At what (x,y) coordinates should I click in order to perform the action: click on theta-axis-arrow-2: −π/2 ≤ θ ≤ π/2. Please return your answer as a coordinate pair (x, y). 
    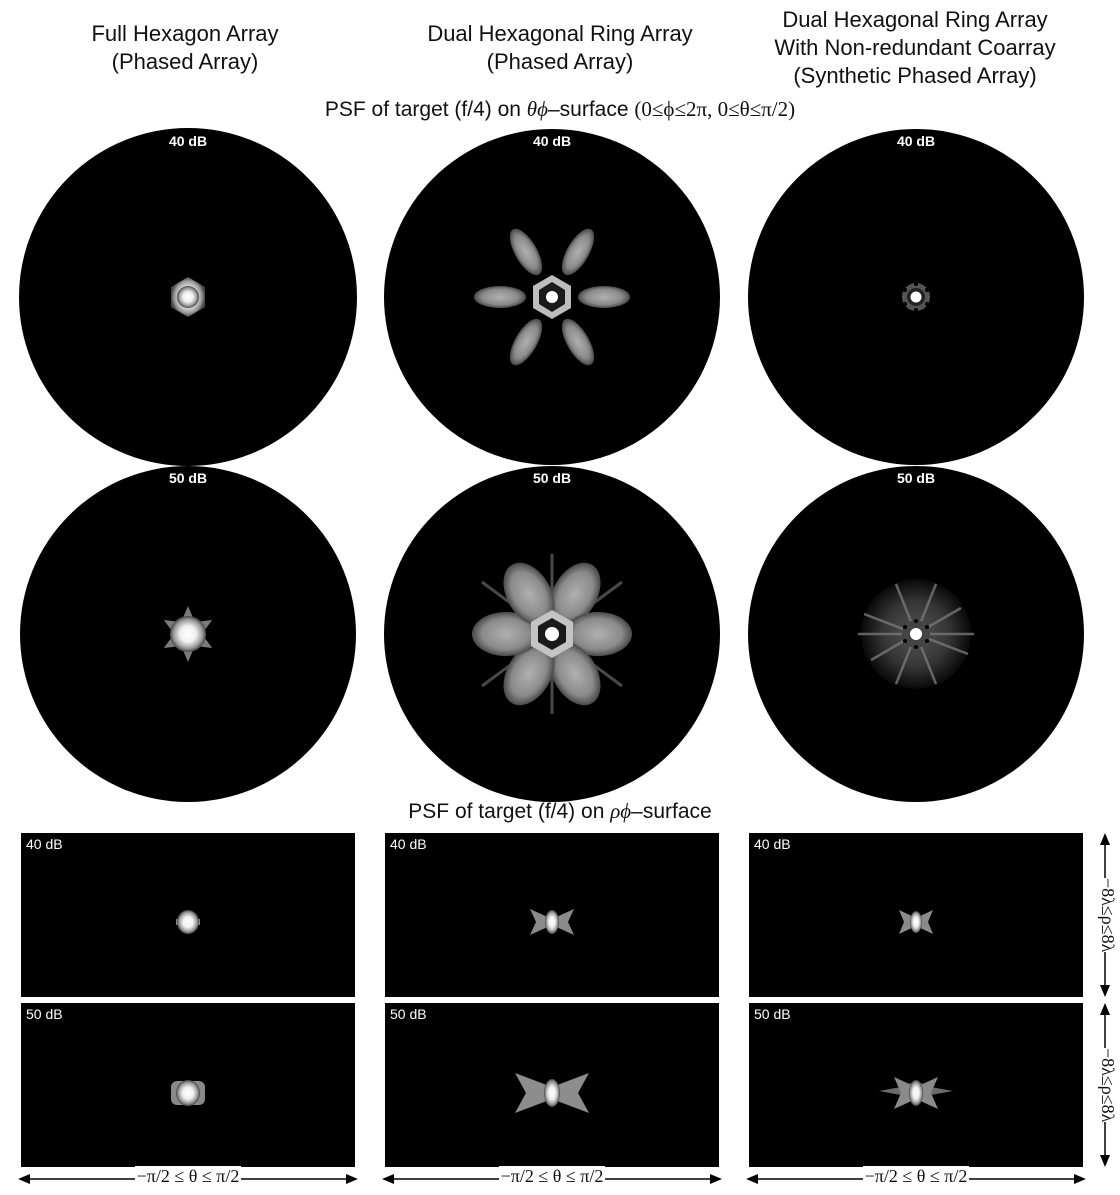
    Looking at the image, I should click on (552, 1178).